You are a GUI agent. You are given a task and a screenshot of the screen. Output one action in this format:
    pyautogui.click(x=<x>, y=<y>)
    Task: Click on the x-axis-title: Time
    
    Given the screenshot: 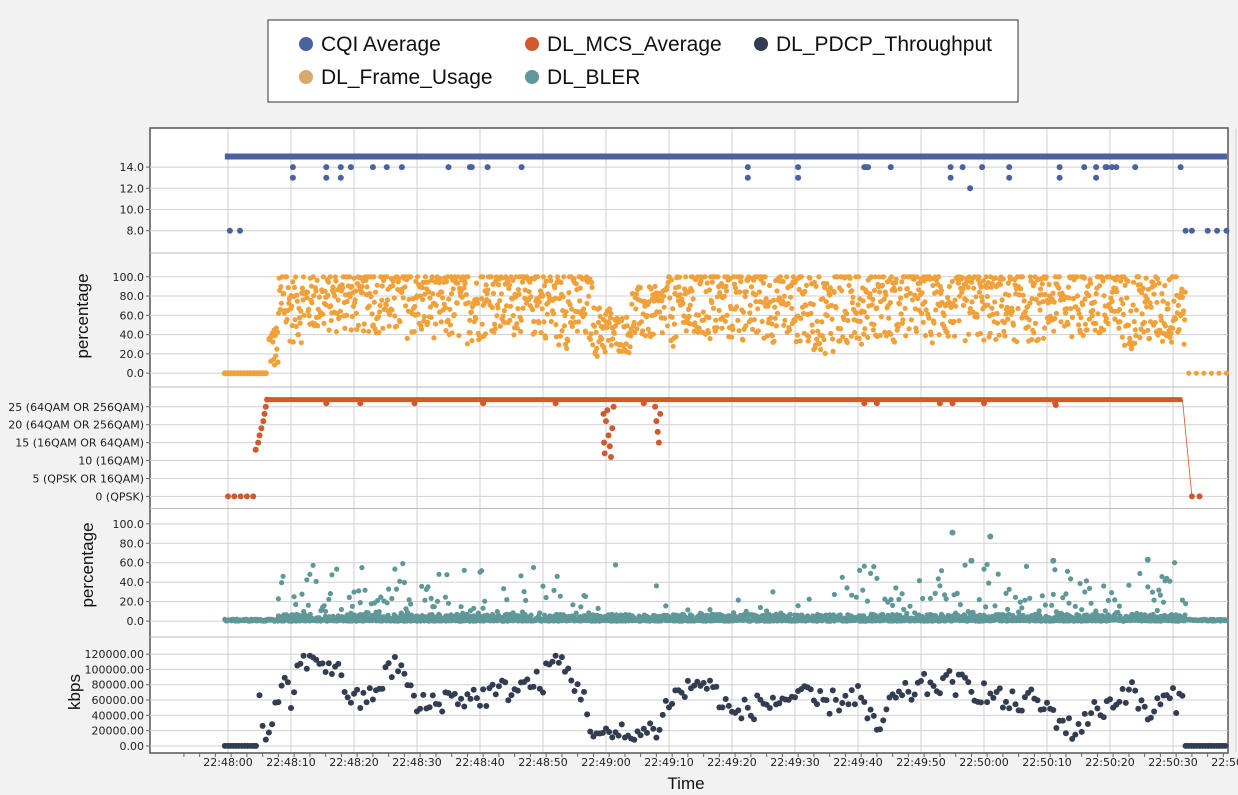 What is the action you would take?
    pyautogui.click(x=685, y=783)
    